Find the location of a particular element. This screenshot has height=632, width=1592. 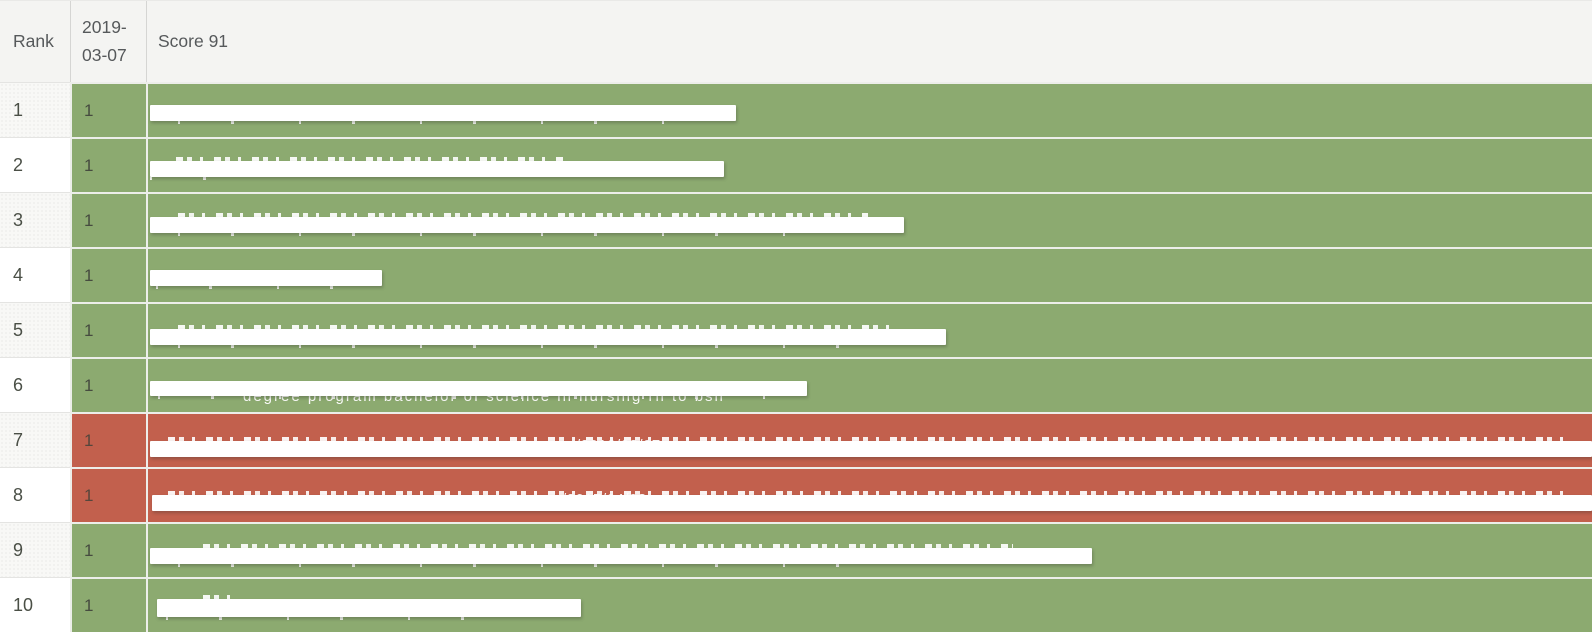

rank-cell: 7 is located at coordinates (35, 439).